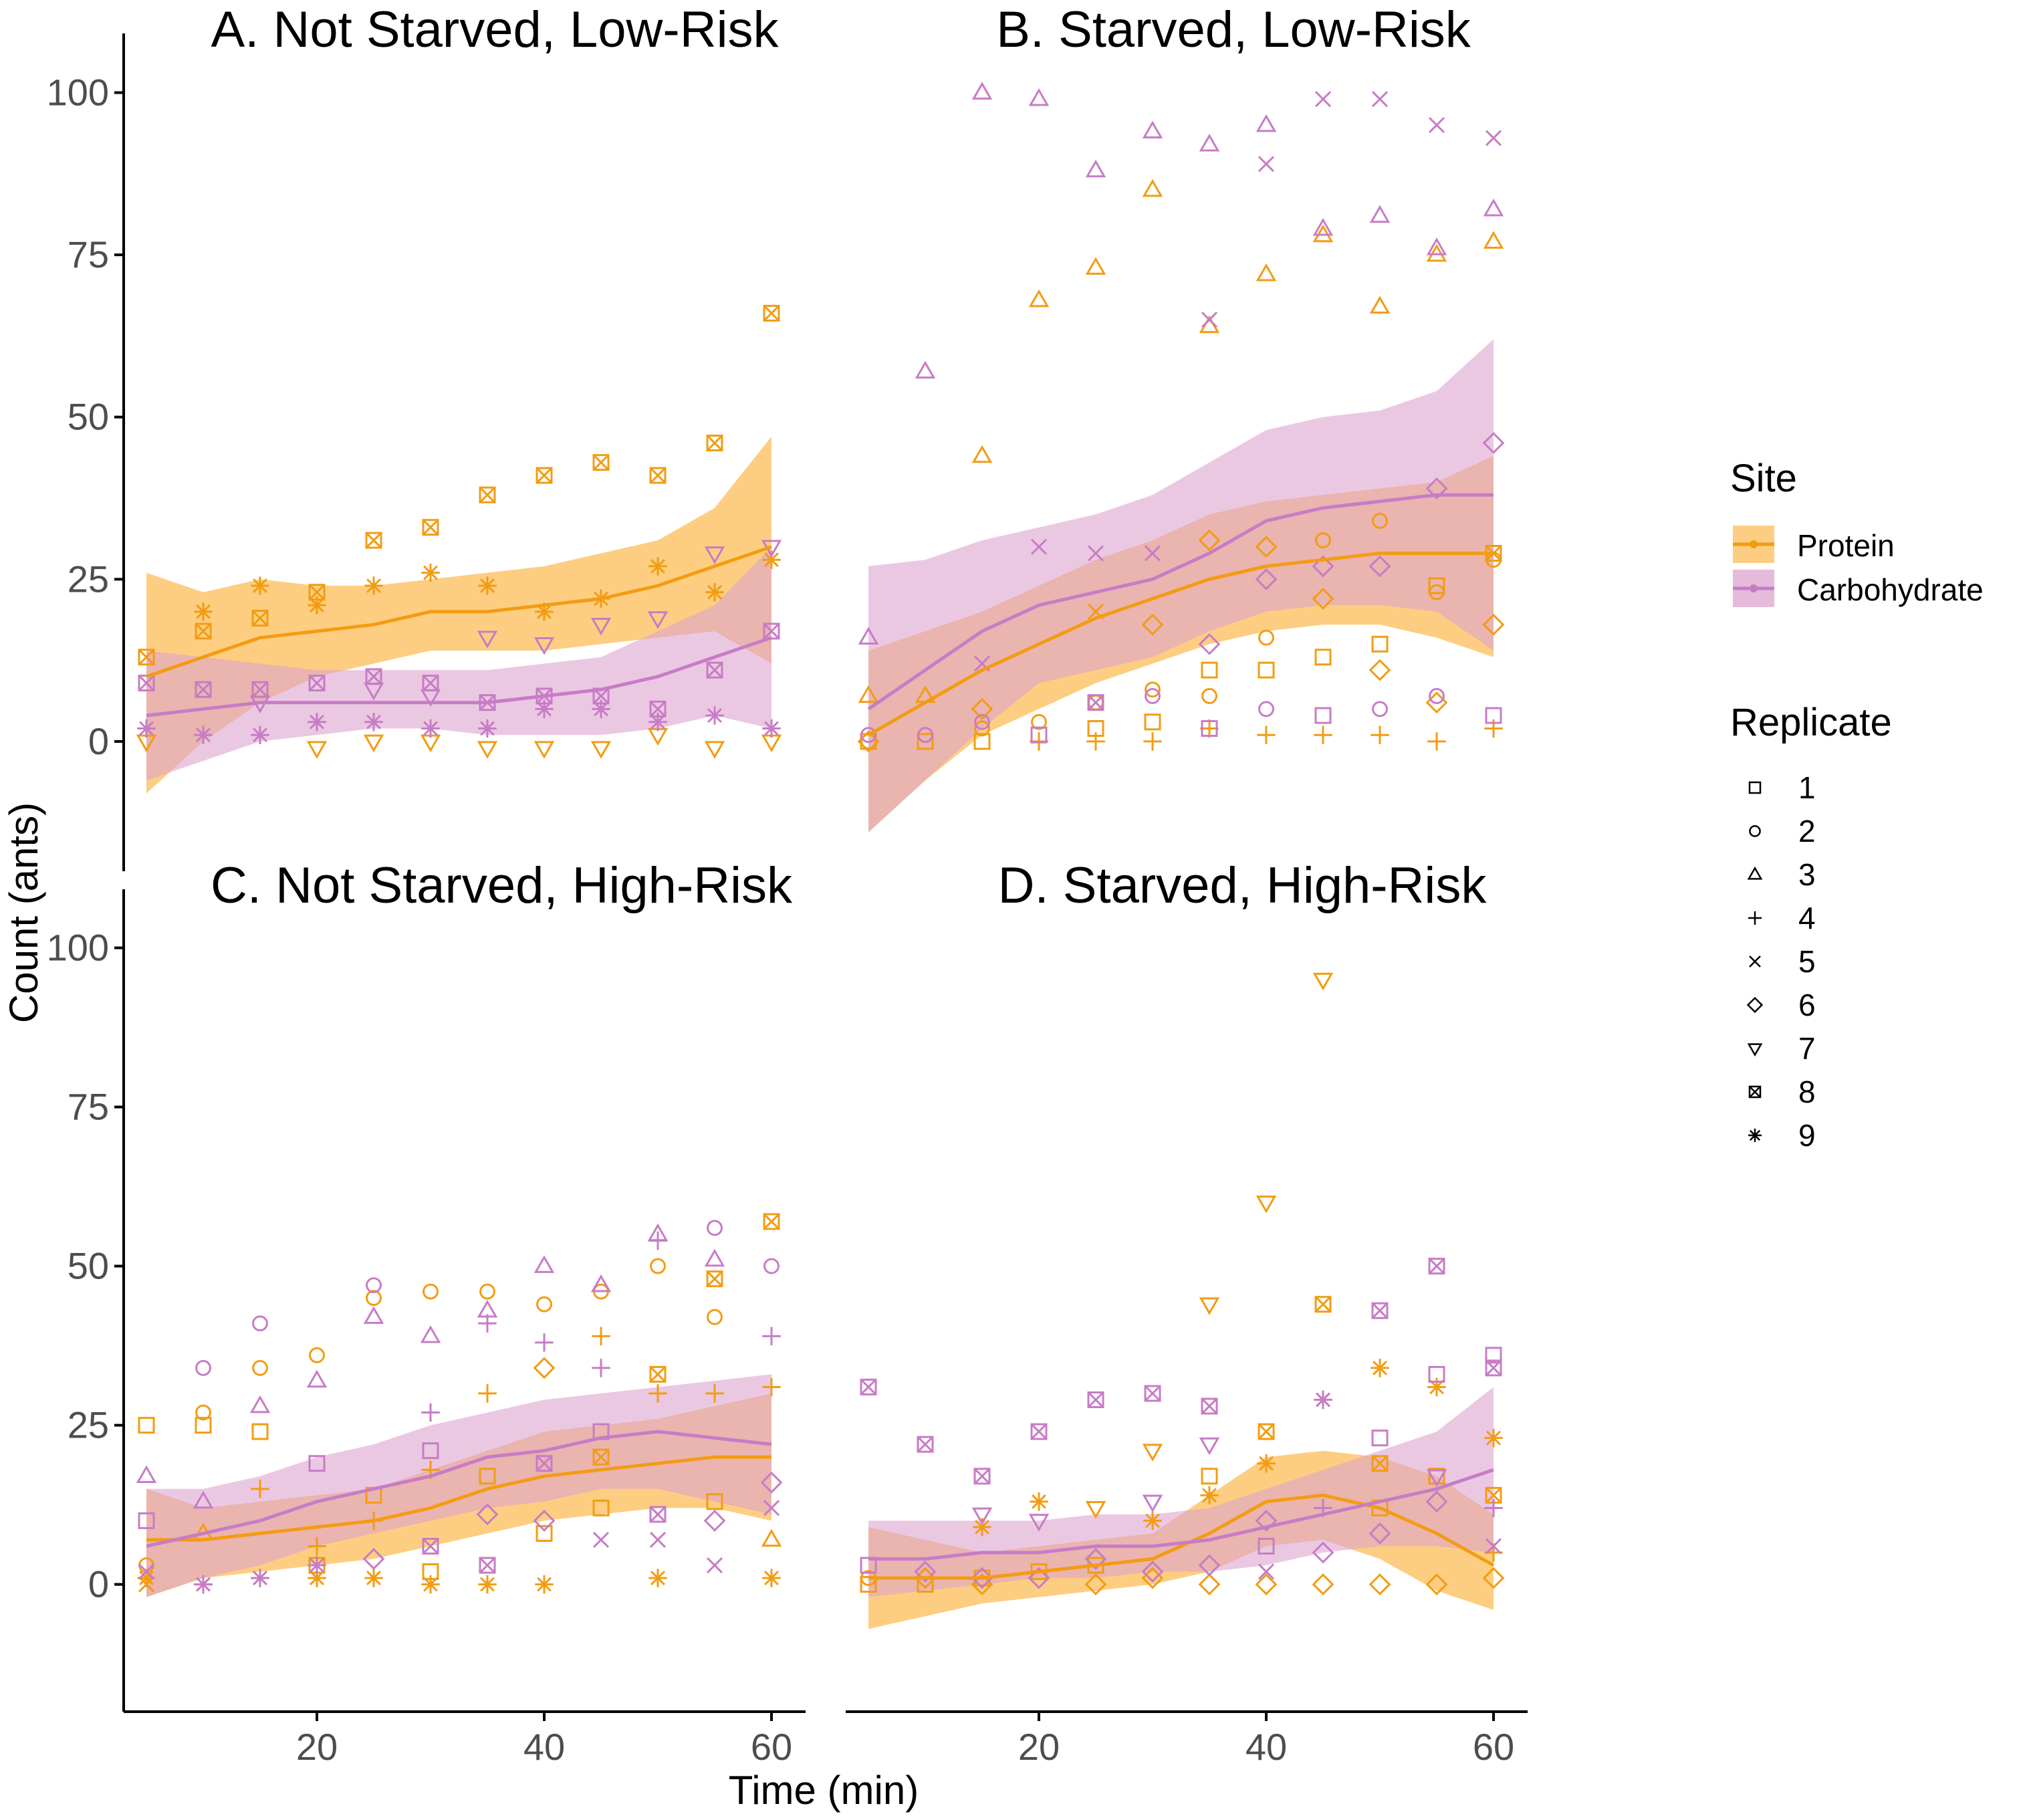 The image size is (2019, 1820). Describe the element at coordinates (1807, 918) in the screenshot. I see `legend-label-replicate-4: 4` at that location.